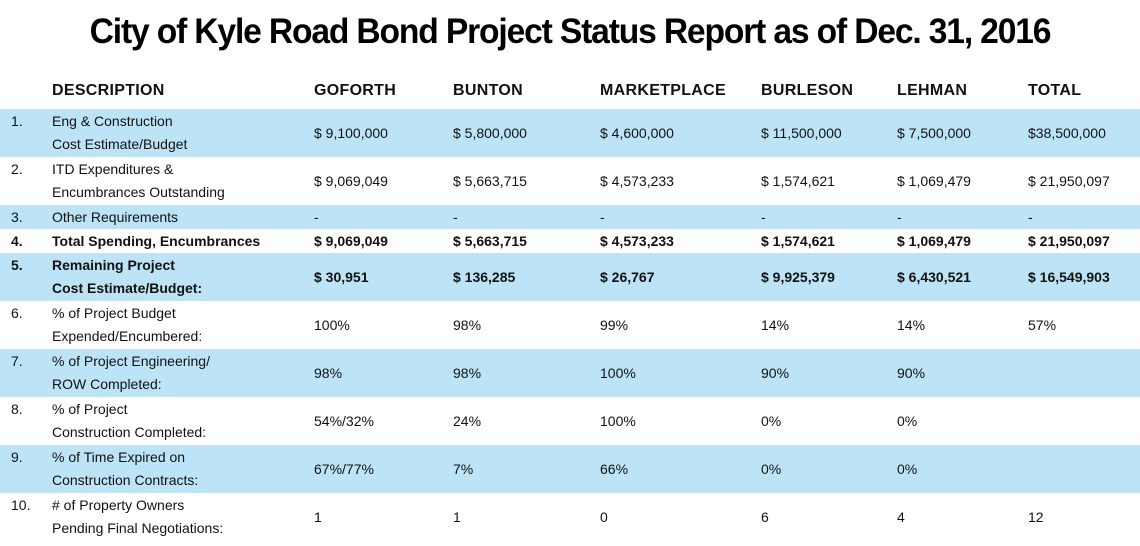 The width and height of the screenshot is (1140, 546). I want to click on header-bunton: BUNTON, so click(488, 90).